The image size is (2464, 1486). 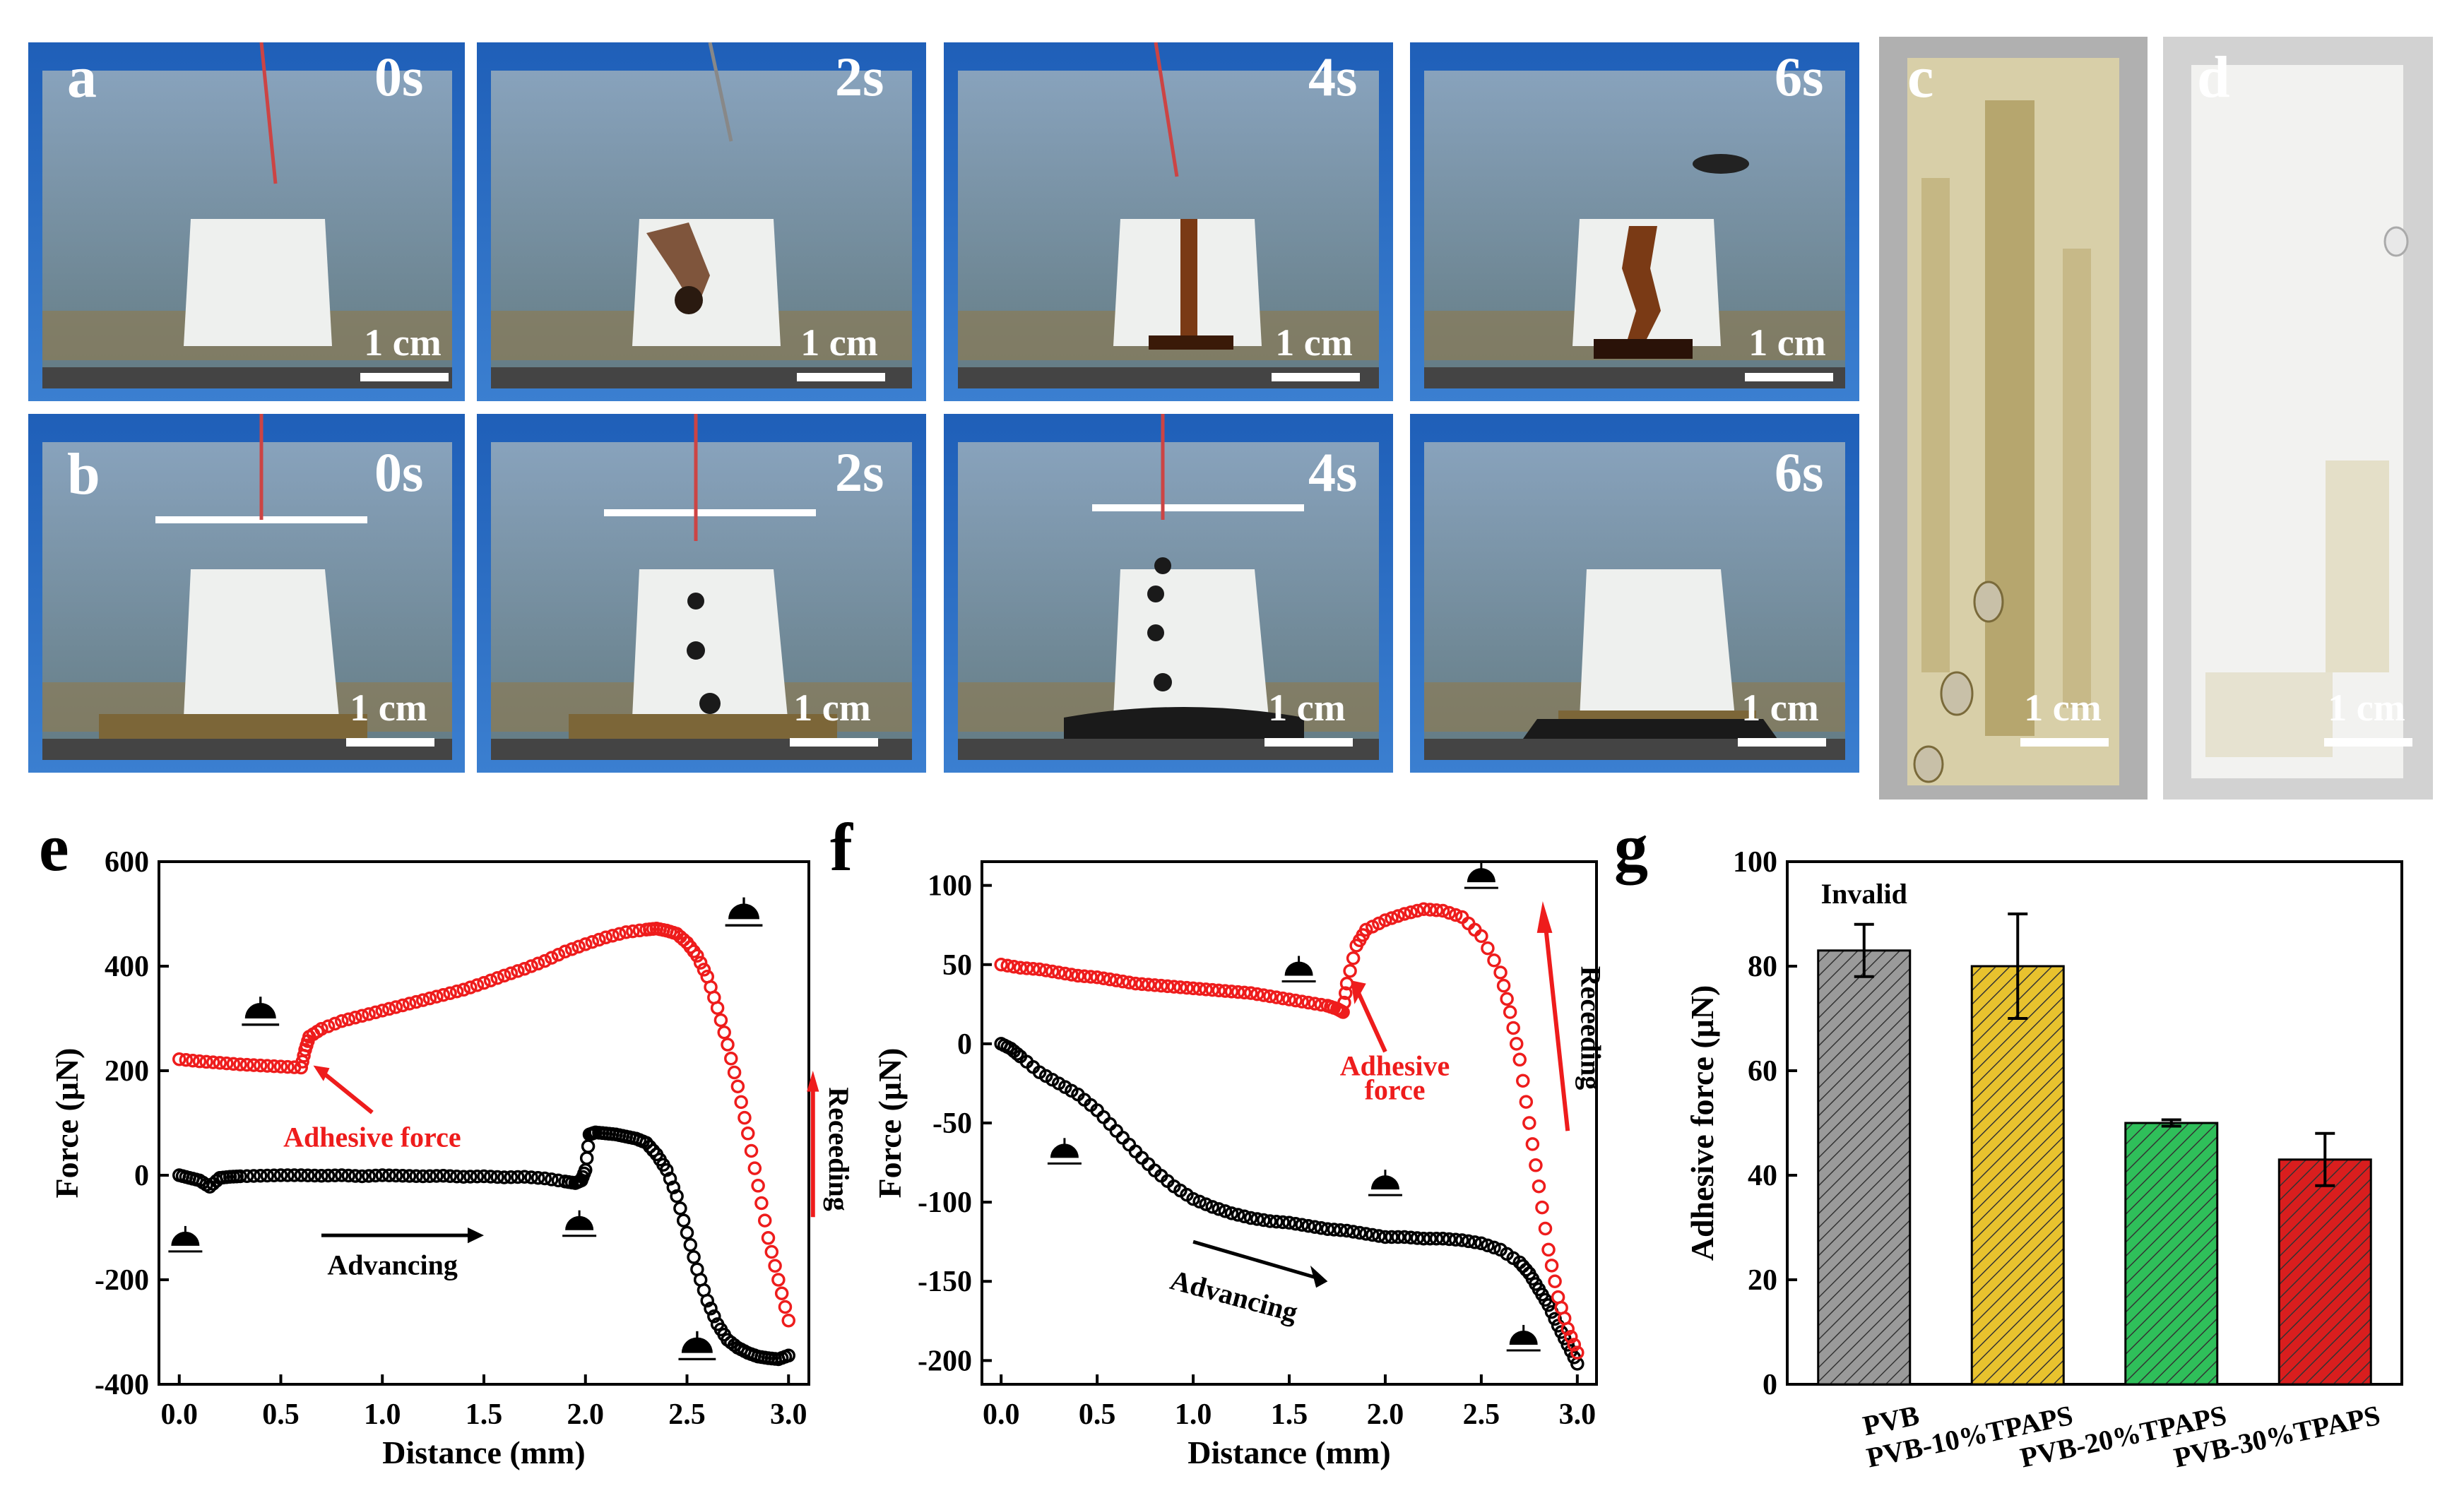 What do you see at coordinates (2366, 707) in the screenshot?
I see `scale-bar-label: 1 cm` at bounding box center [2366, 707].